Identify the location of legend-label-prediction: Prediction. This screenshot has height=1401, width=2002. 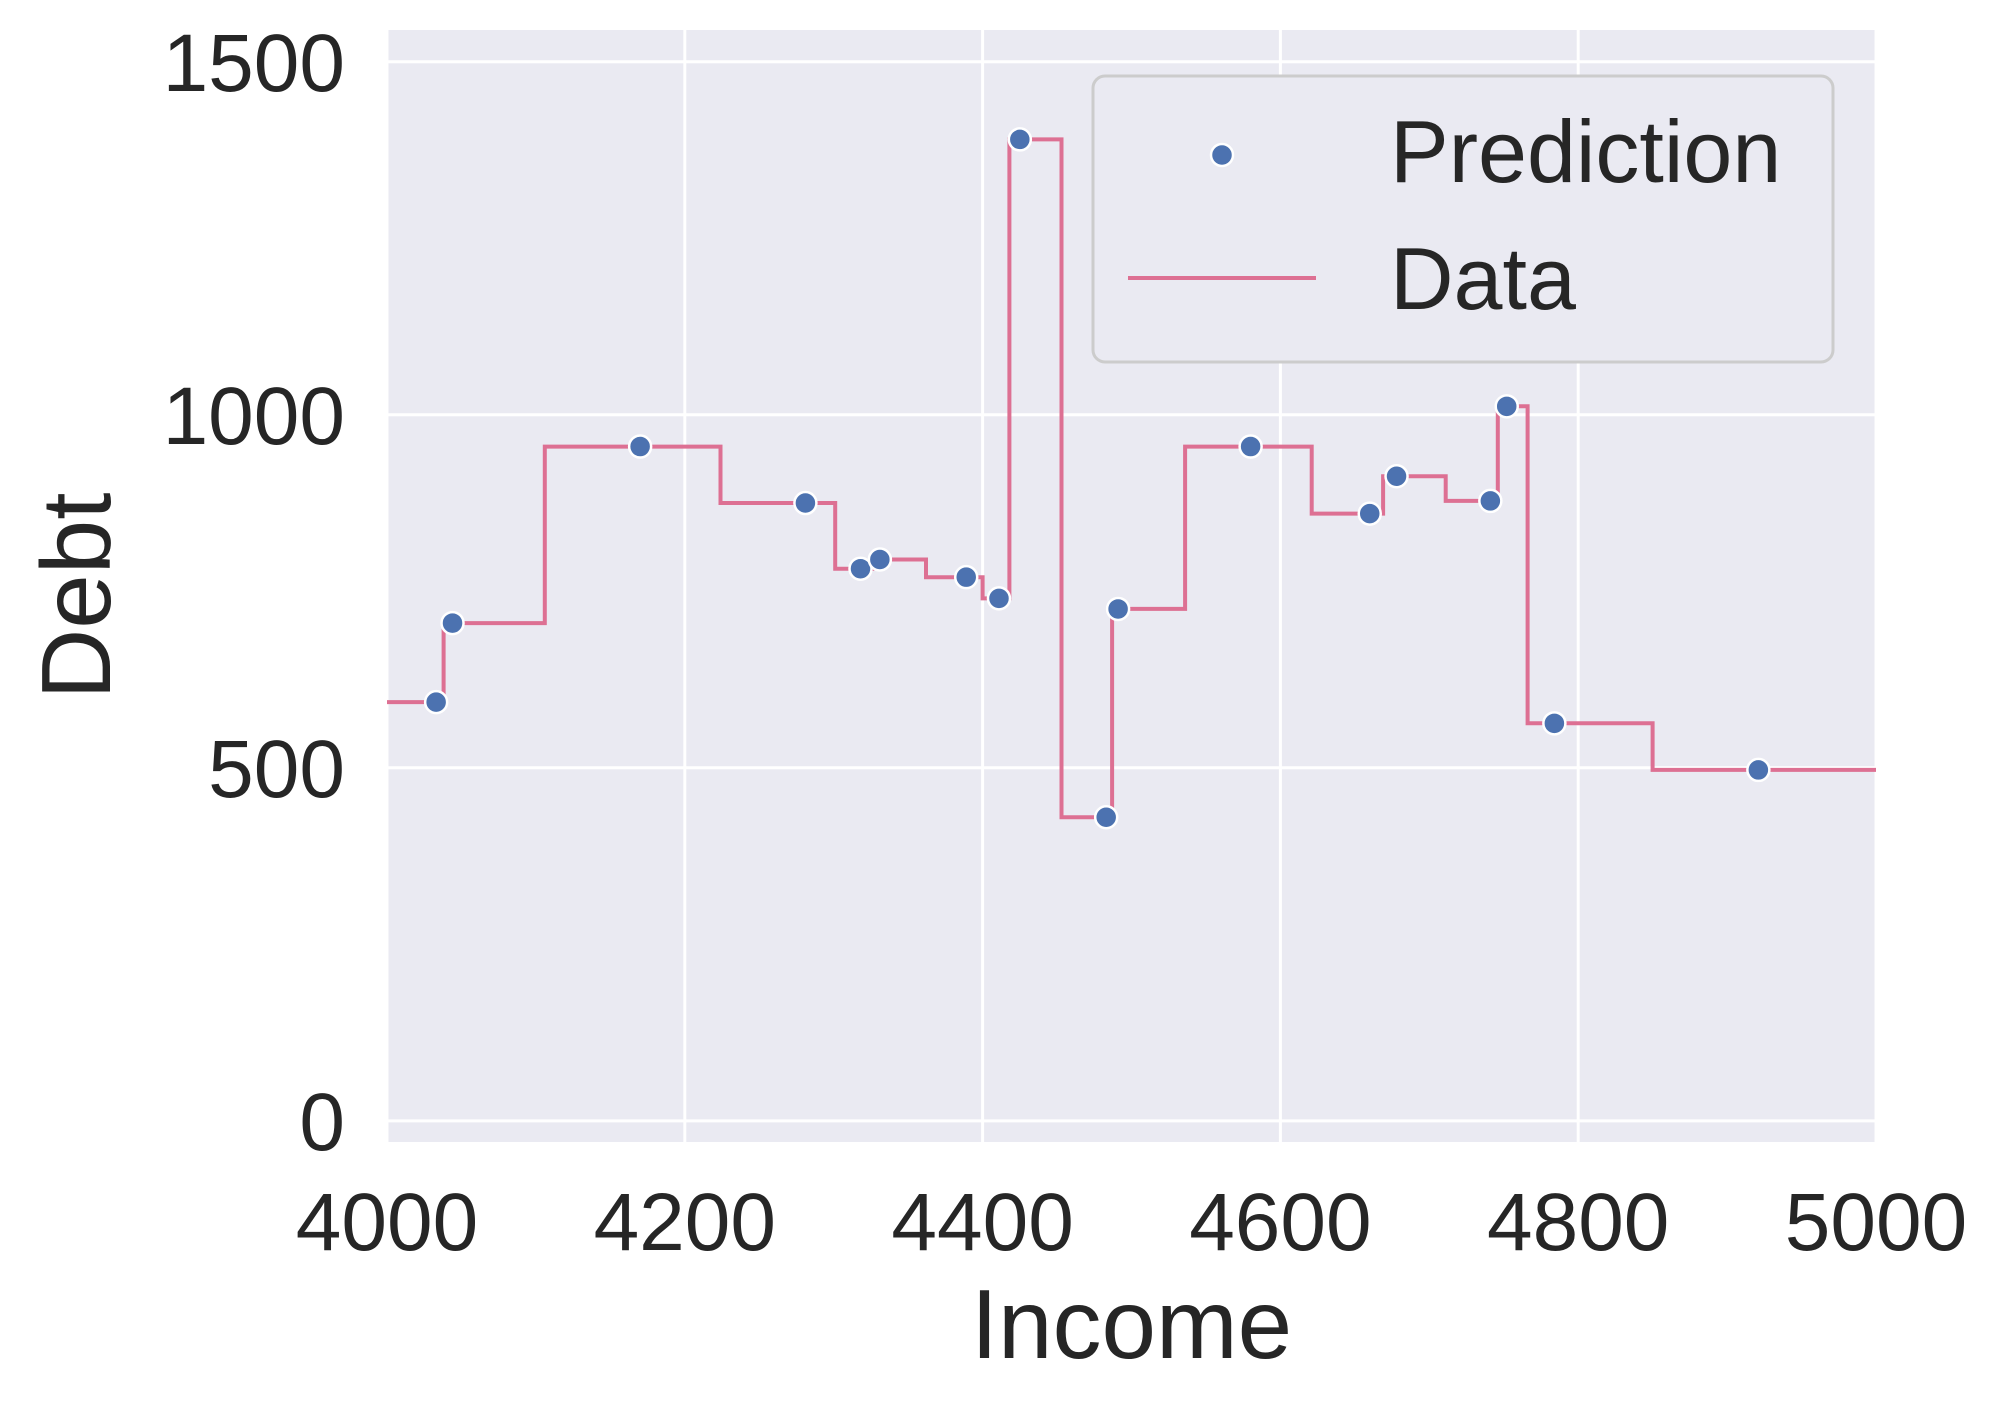
(1585, 151).